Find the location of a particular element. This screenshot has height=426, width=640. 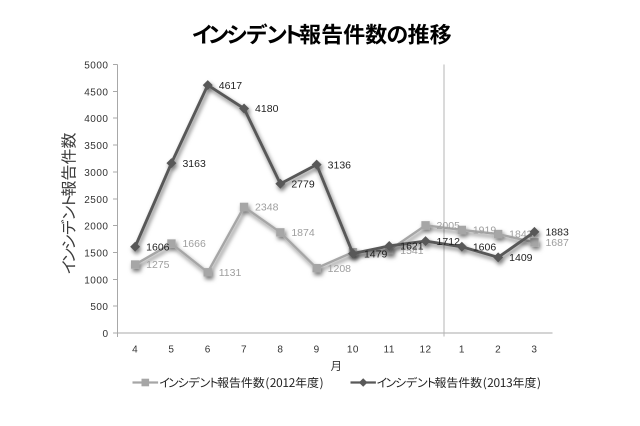

svg-text: 3000 is located at coordinates (96, 173).